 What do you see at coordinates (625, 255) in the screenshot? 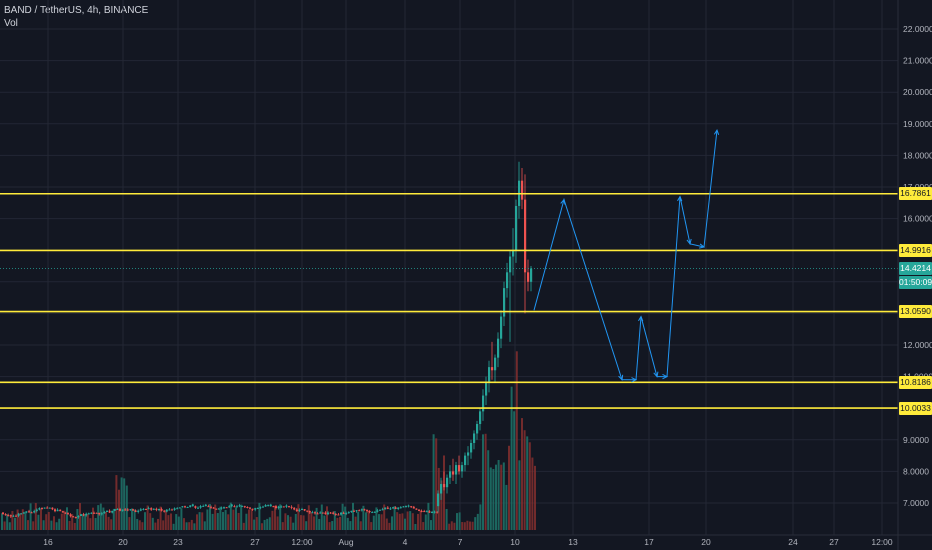
I see `projection-line` at bounding box center [625, 255].